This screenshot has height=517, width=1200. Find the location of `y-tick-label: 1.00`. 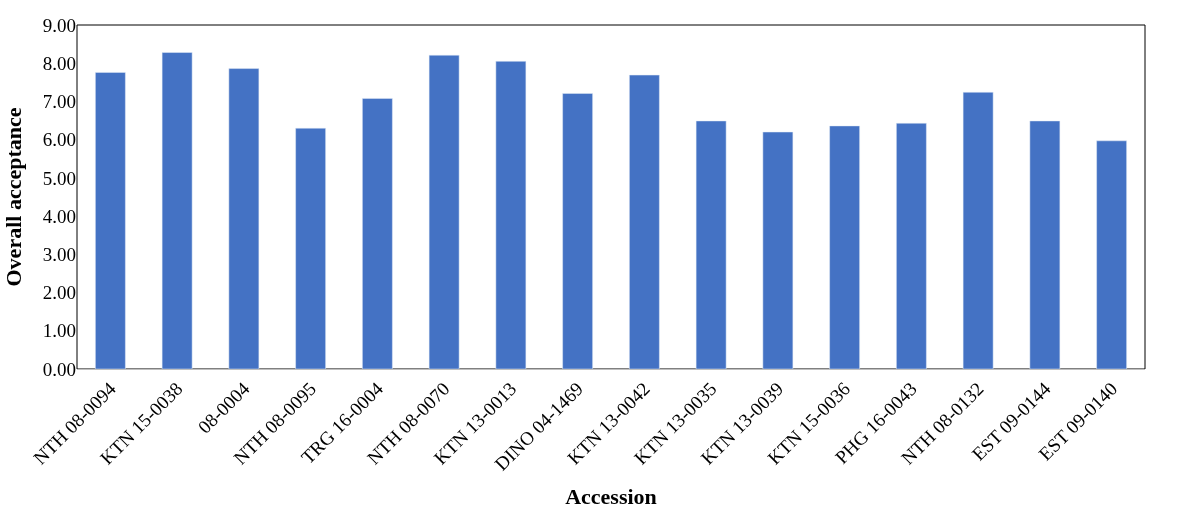

y-tick-label: 1.00 is located at coordinates (59, 331).